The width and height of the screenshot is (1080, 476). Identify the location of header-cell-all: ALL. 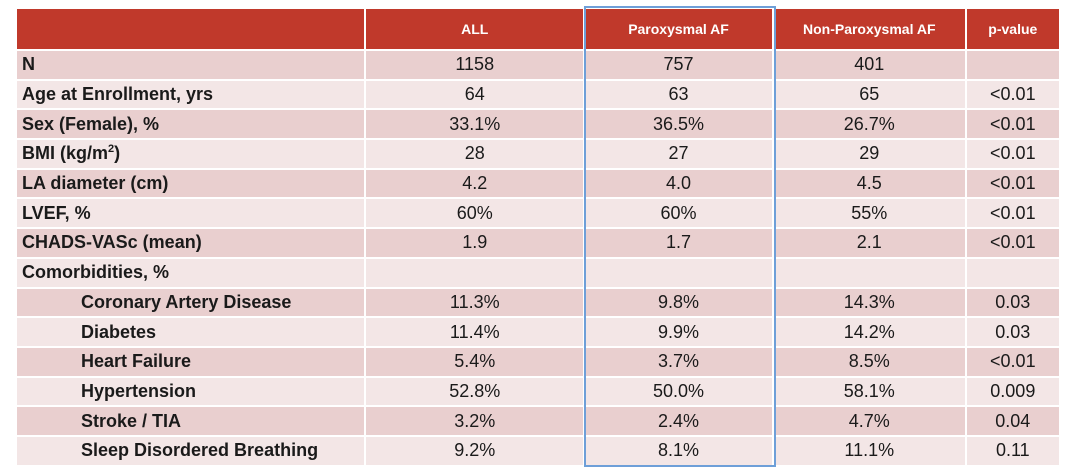
(475, 29).